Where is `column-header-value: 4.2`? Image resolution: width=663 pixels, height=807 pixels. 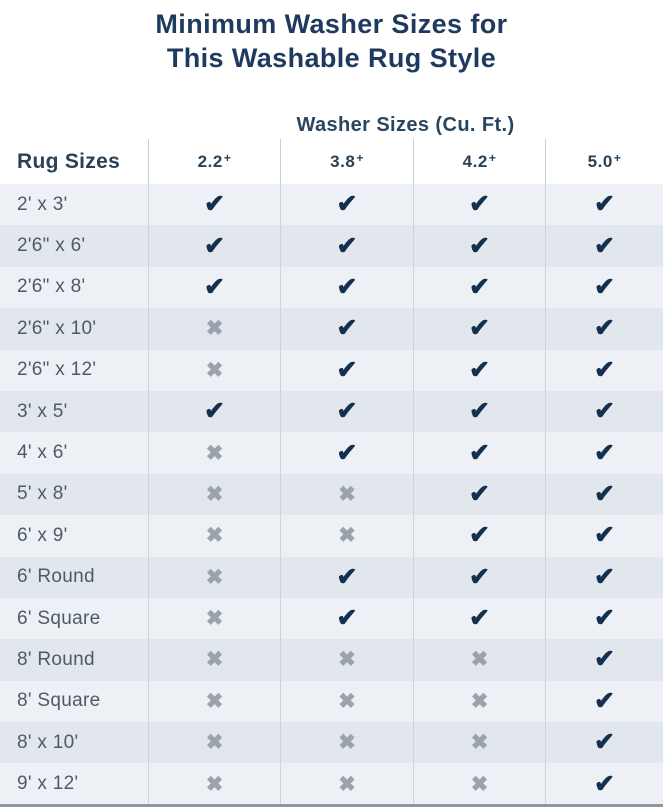 column-header-value: 4.2 is located at coordinates (475, 161).